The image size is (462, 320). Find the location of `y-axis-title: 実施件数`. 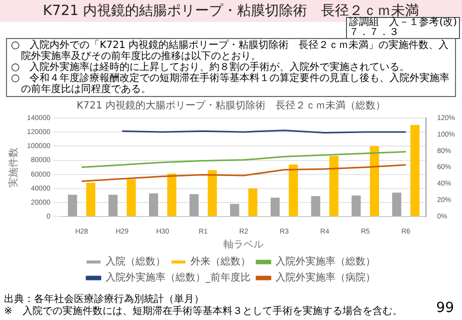

y-axis-title: 実施件数 is located at coordinates (14, 167).